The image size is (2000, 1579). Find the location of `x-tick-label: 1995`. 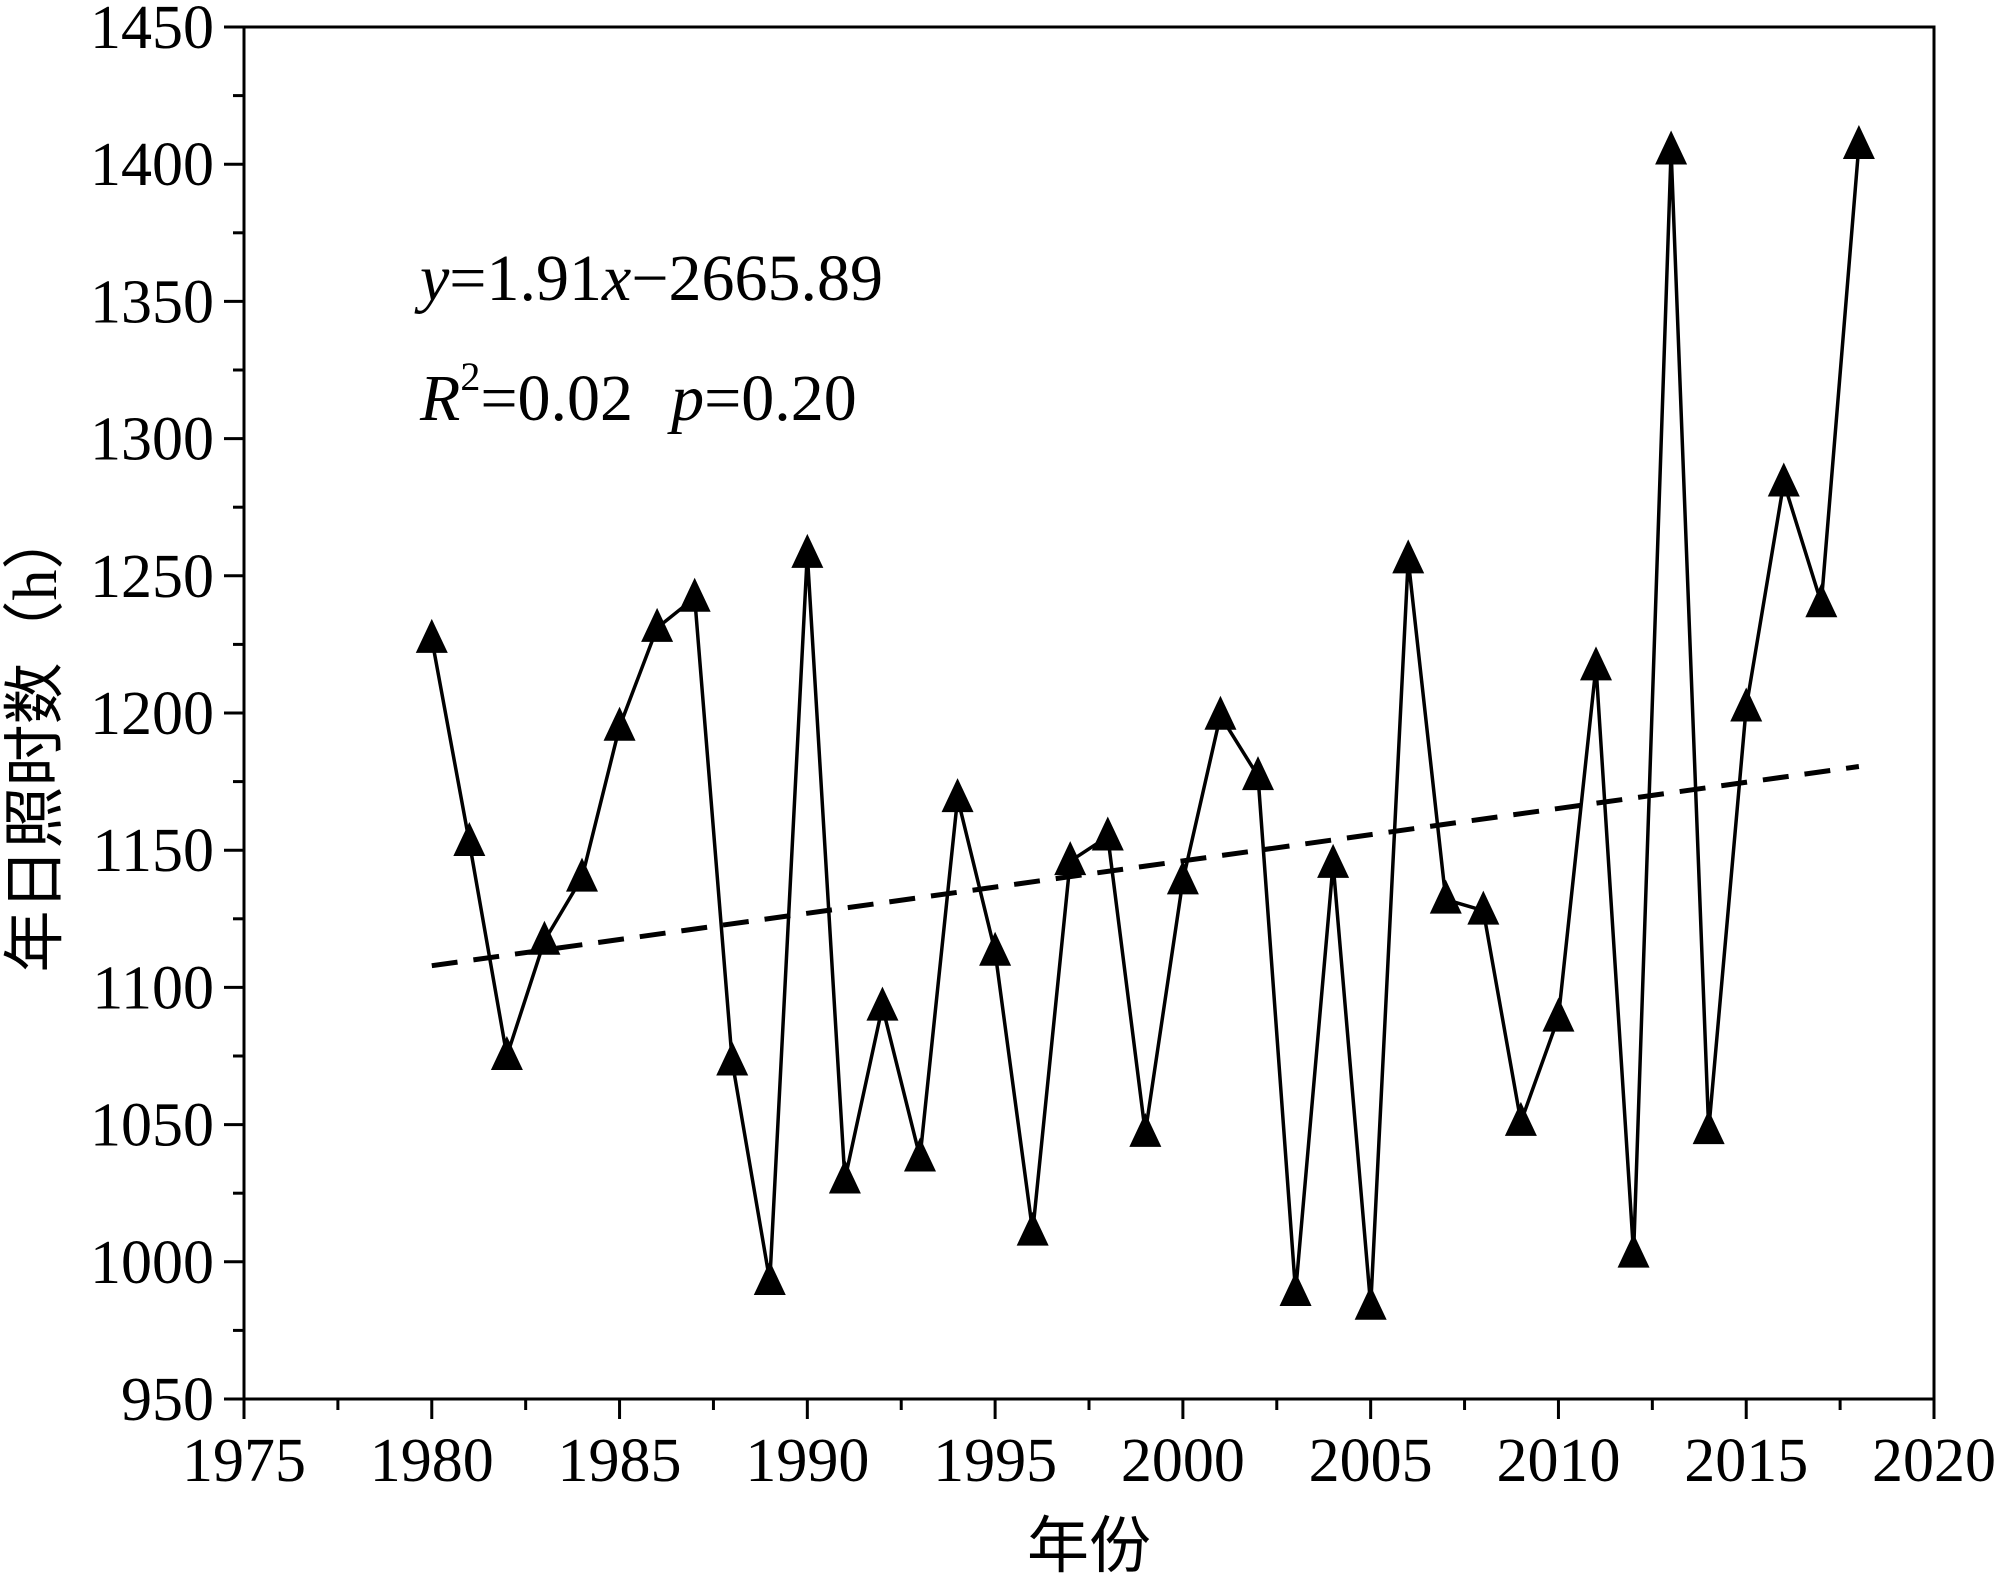

x-tick-label: 1995 is located at coordinates (995, 1461).